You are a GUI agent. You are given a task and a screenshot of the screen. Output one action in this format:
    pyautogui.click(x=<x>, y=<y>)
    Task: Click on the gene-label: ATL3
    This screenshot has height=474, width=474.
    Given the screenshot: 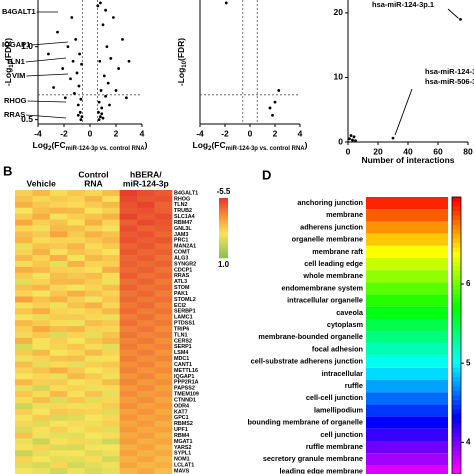 What is the action you would take?
    pyautogui.click(x=180, y=282)
    